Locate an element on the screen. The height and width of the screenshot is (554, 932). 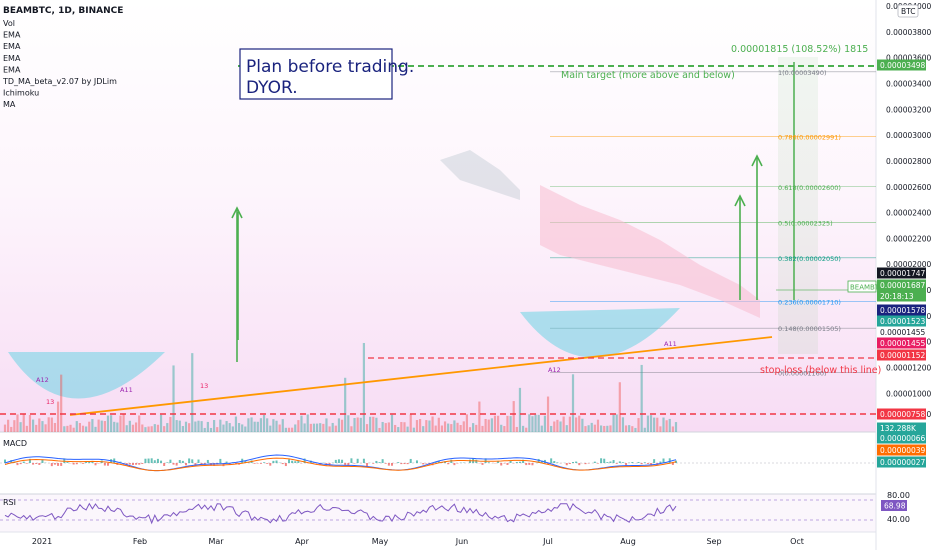
indicator-legend-item: Ichimoku is located at coordinates (21, 93).